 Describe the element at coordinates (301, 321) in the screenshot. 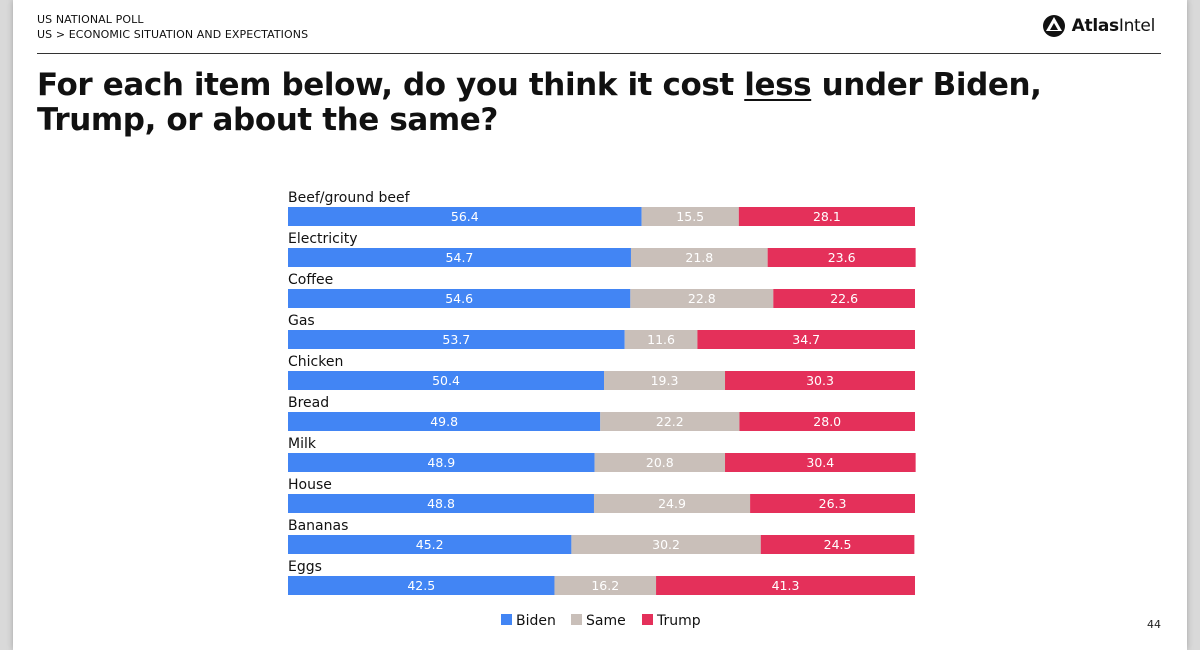

I see `category-label: Gas` at that location.